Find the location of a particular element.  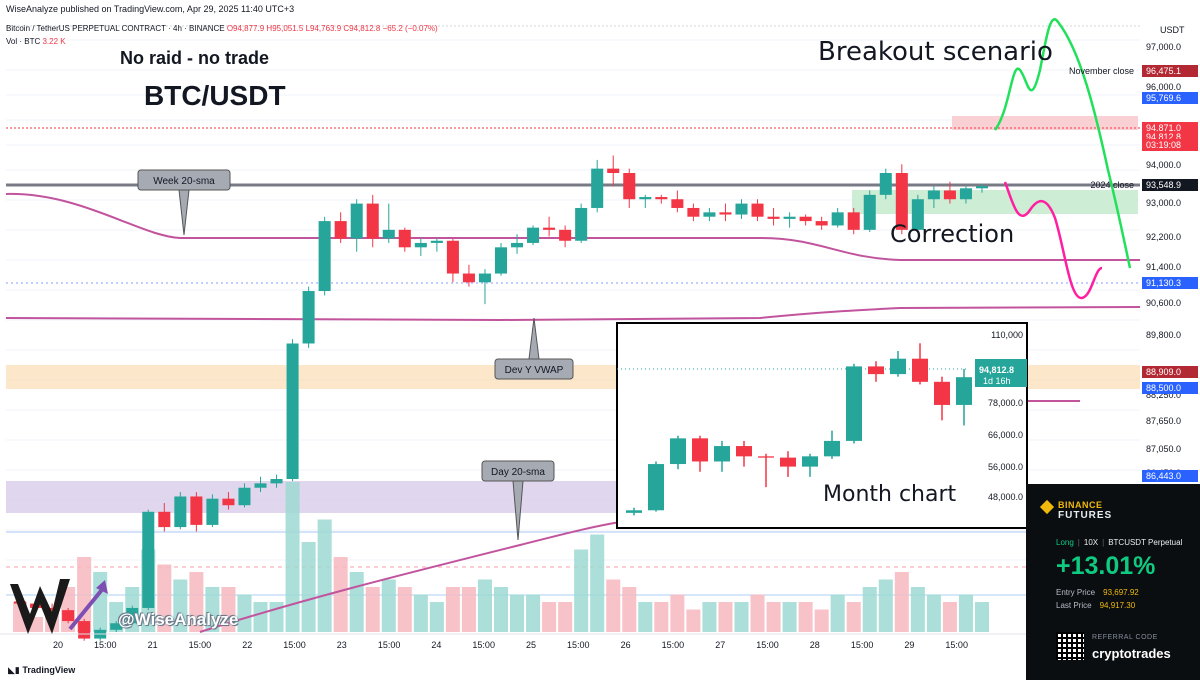

day-20-sma-line is located at coordinates (410, 577).